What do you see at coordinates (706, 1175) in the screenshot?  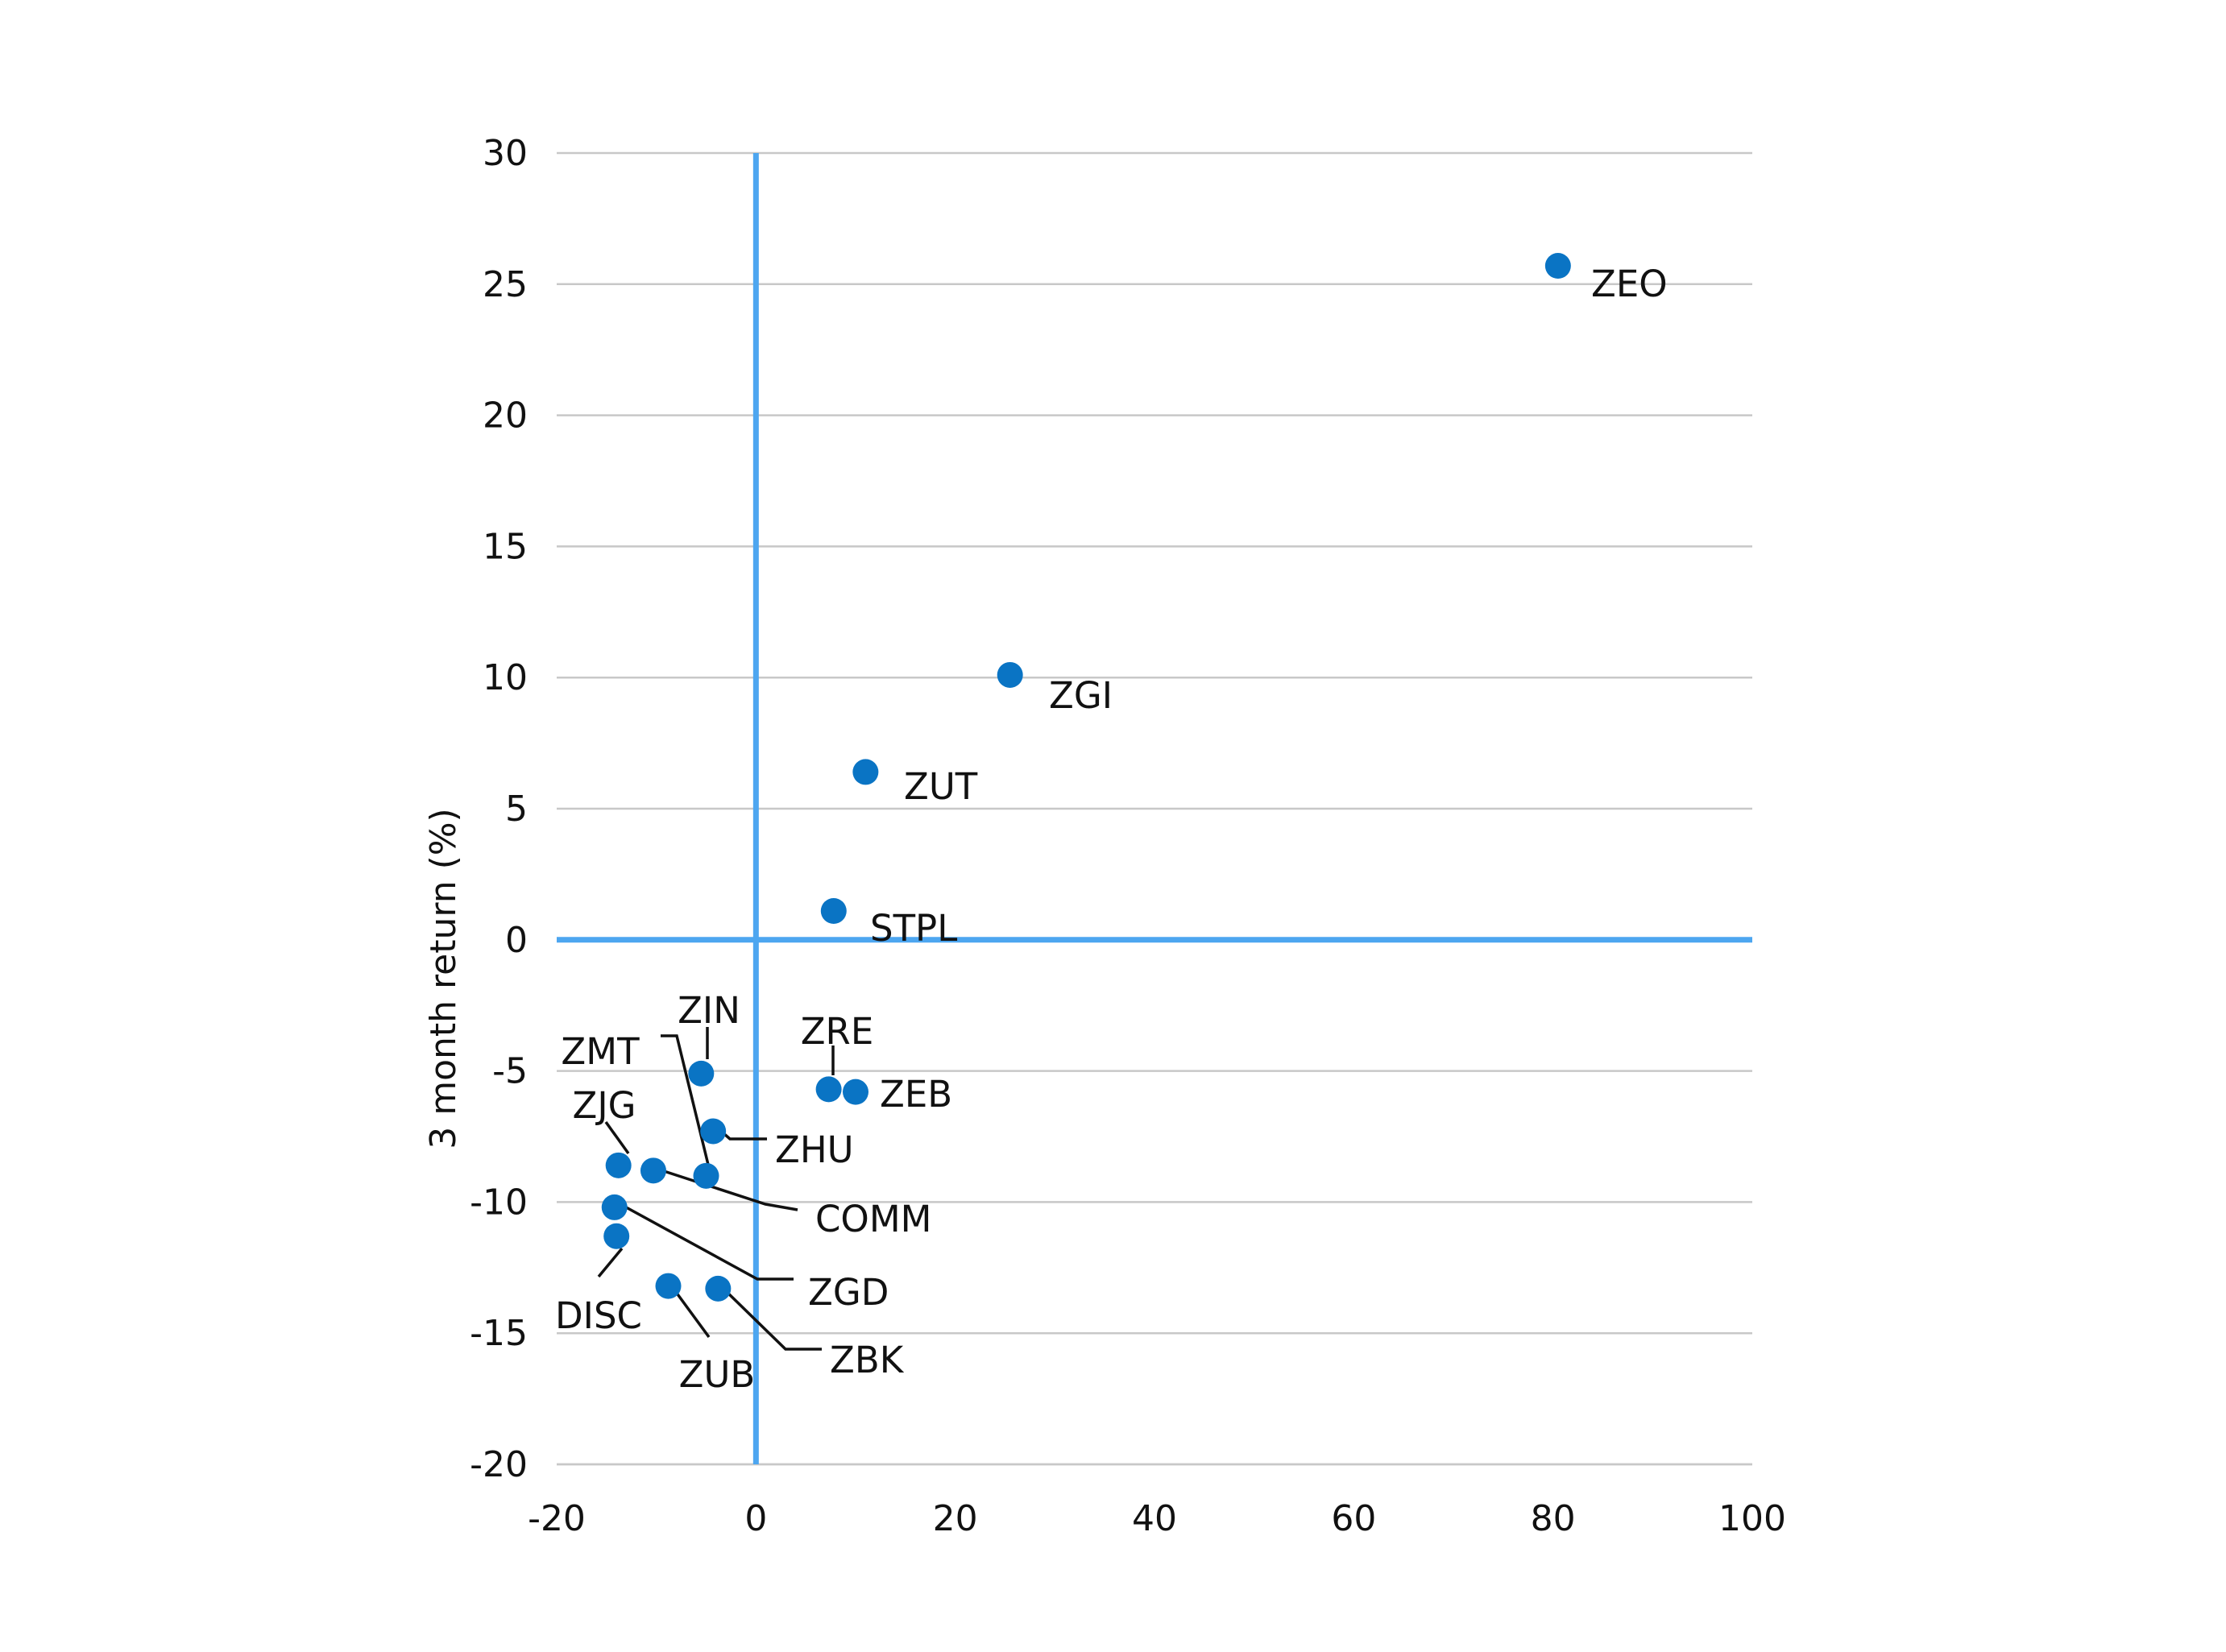 I see `point-zmt` at bounding box center [706, 1175].